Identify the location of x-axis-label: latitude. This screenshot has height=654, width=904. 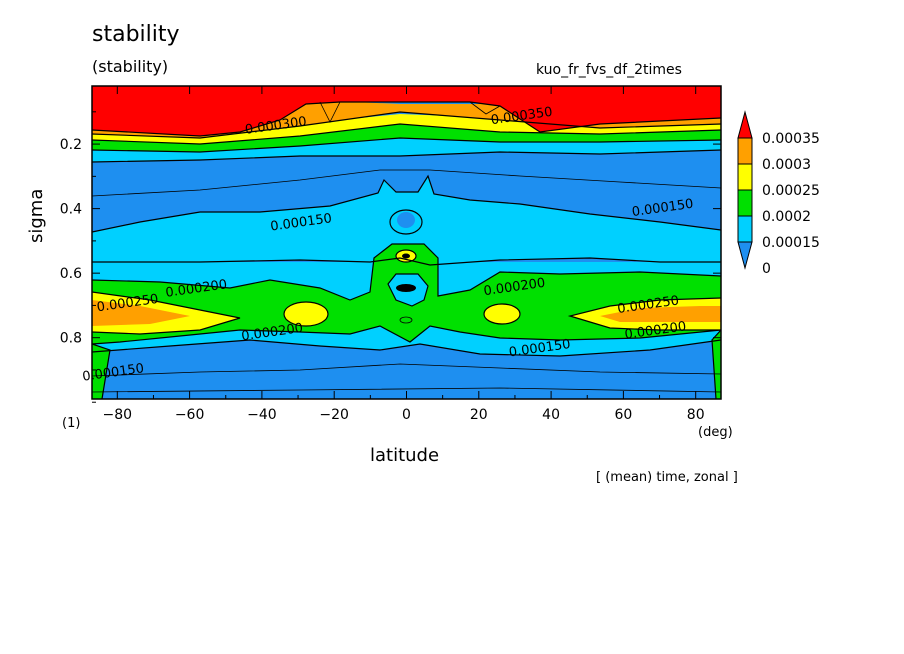
(405, 455).